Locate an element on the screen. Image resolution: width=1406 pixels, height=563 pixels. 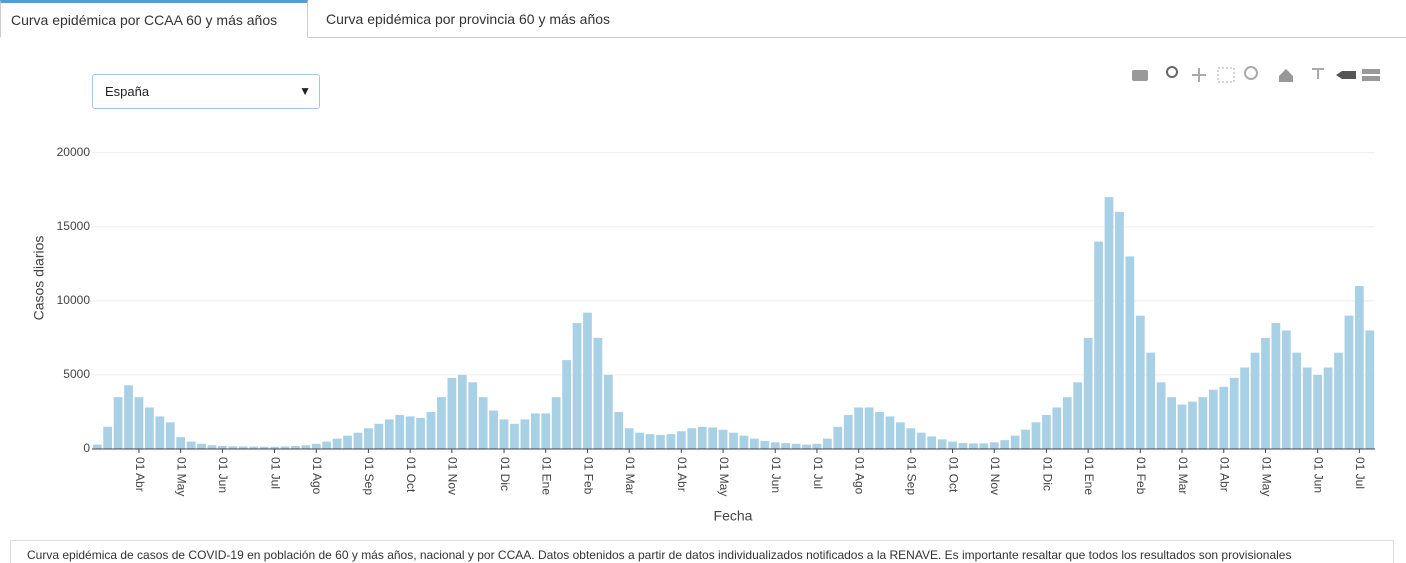
y-tick-label: 10000 is located at coordinates (74, 300).